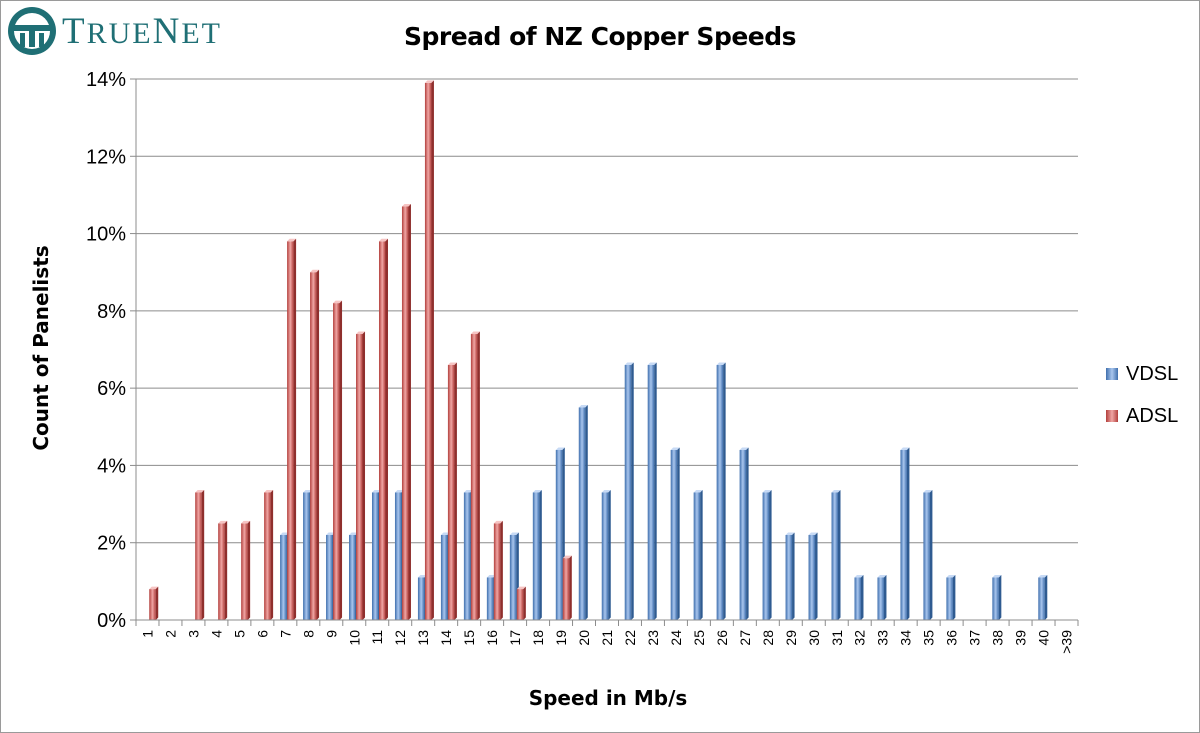 The width and height of the screenshot is (1200, 733). What do you see at coordinates (860, 638) in the screenshot?
I see `x-tick-label: 32` at bounding box center [860, 638].